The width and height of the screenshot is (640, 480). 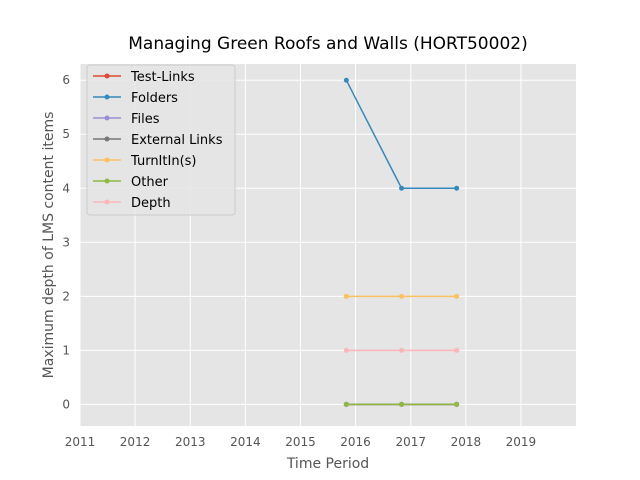 I want to click on series-folders, so click(x=401, y=134).